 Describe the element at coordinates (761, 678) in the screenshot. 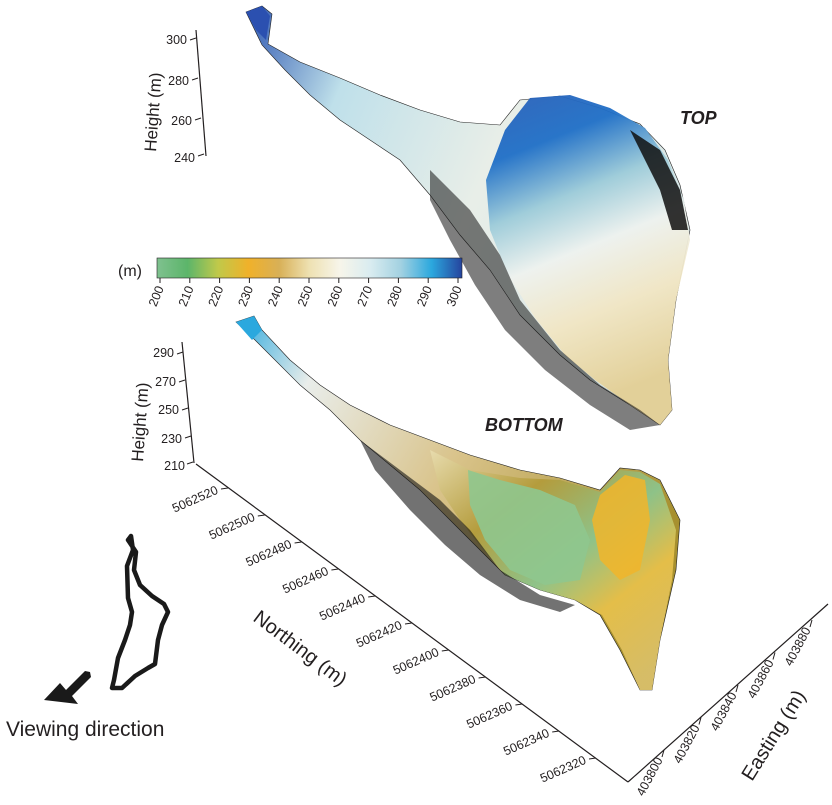

I see `easting-tick-label: 403860` at that location.